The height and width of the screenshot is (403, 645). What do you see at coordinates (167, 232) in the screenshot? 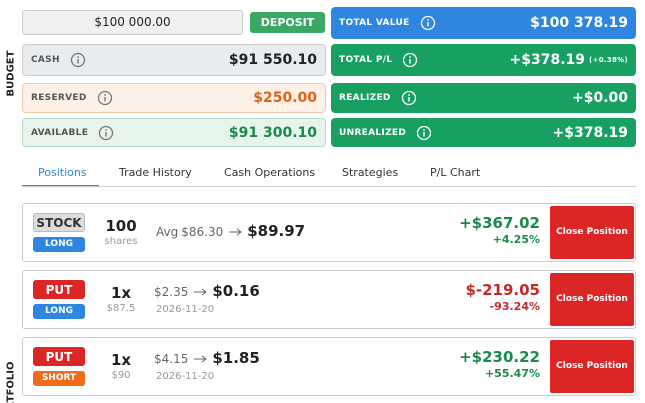
I see `price-prefix: Avg` at bounding box center [167, 232].